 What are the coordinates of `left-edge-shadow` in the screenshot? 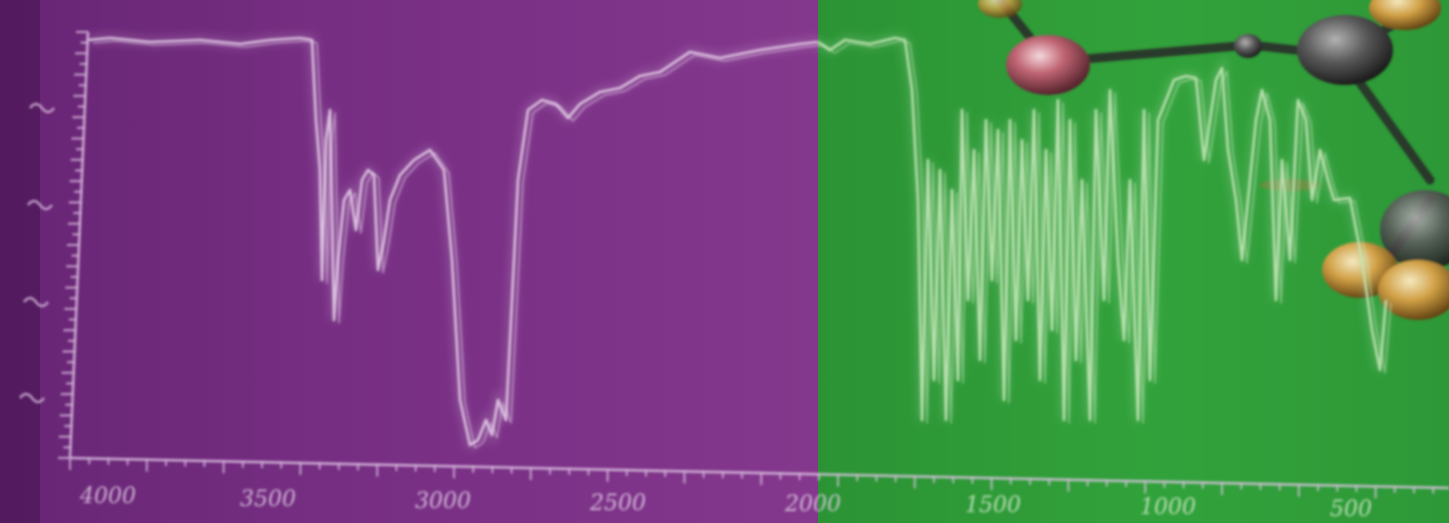 It's located at (20, 261).